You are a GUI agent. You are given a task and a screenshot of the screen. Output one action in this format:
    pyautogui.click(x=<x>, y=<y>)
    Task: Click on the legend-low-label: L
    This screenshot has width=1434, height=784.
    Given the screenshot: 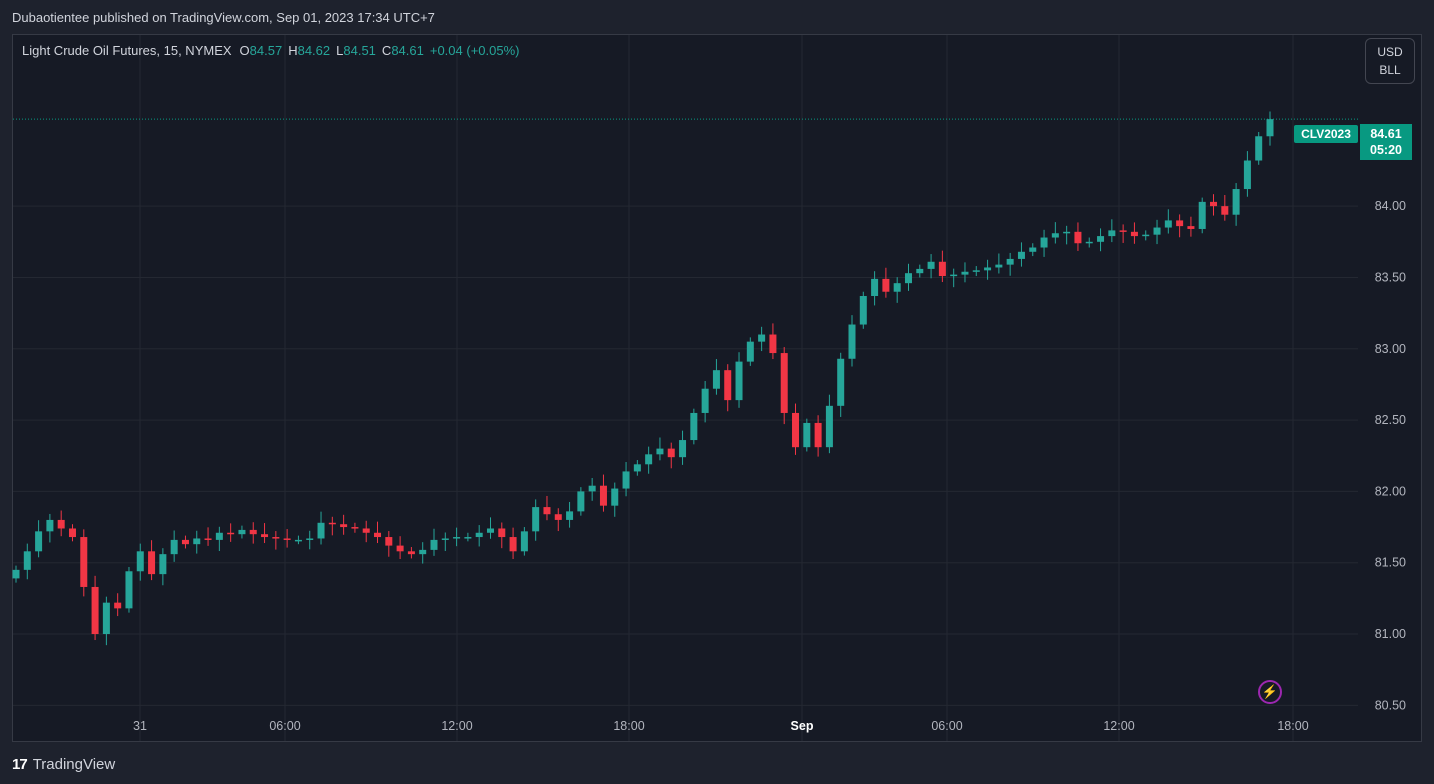 What is the action you would take?
    pyautogui.click(x=340, y=50)
    